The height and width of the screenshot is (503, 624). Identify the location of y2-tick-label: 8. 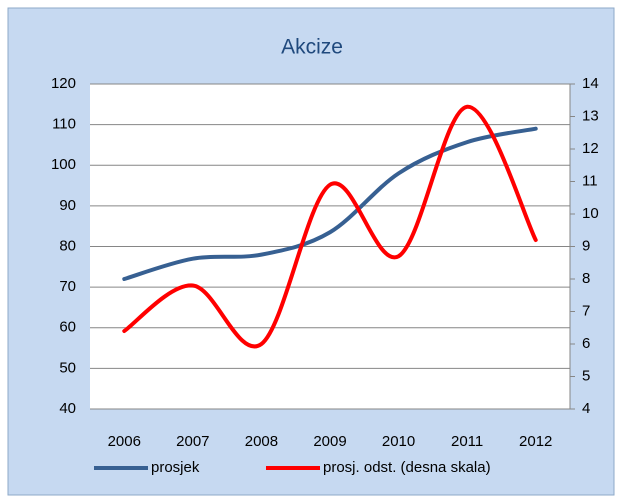
(586, 278).